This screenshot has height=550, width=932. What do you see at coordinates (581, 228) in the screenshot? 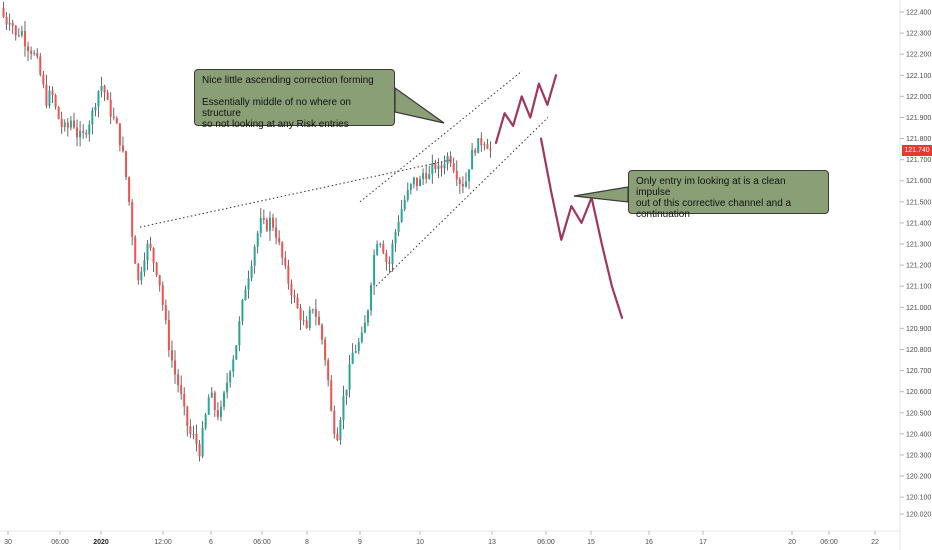
I see `projection-down-path` at bounding box center [581, 228].